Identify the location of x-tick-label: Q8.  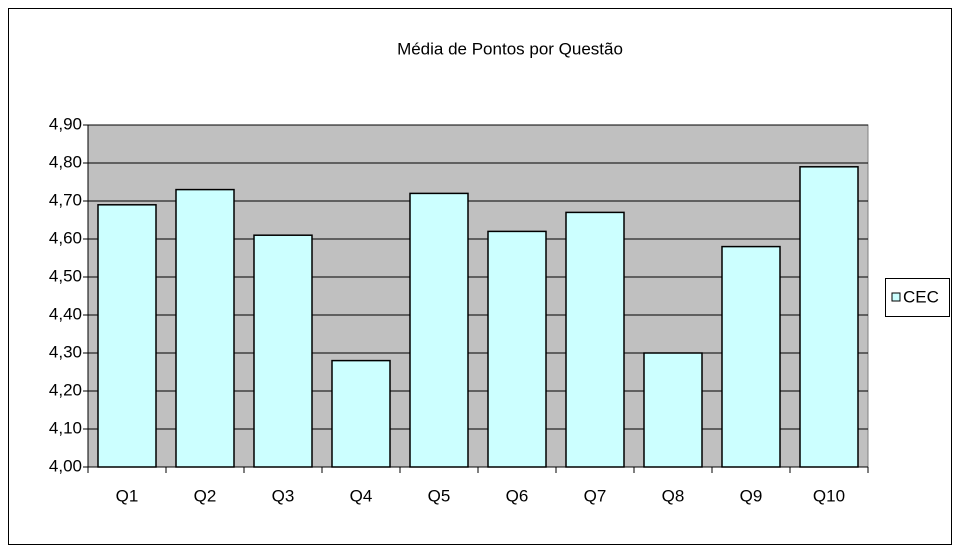
(673, 495).